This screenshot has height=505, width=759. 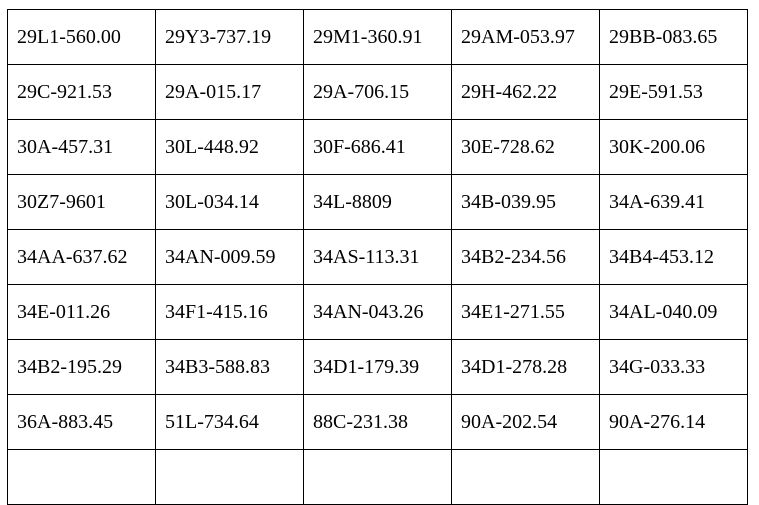 What do you see at coordinates (673, 37) in the screenshot?
I see `table-cell: 29BB-083.65` at bounding box center [673, 37].